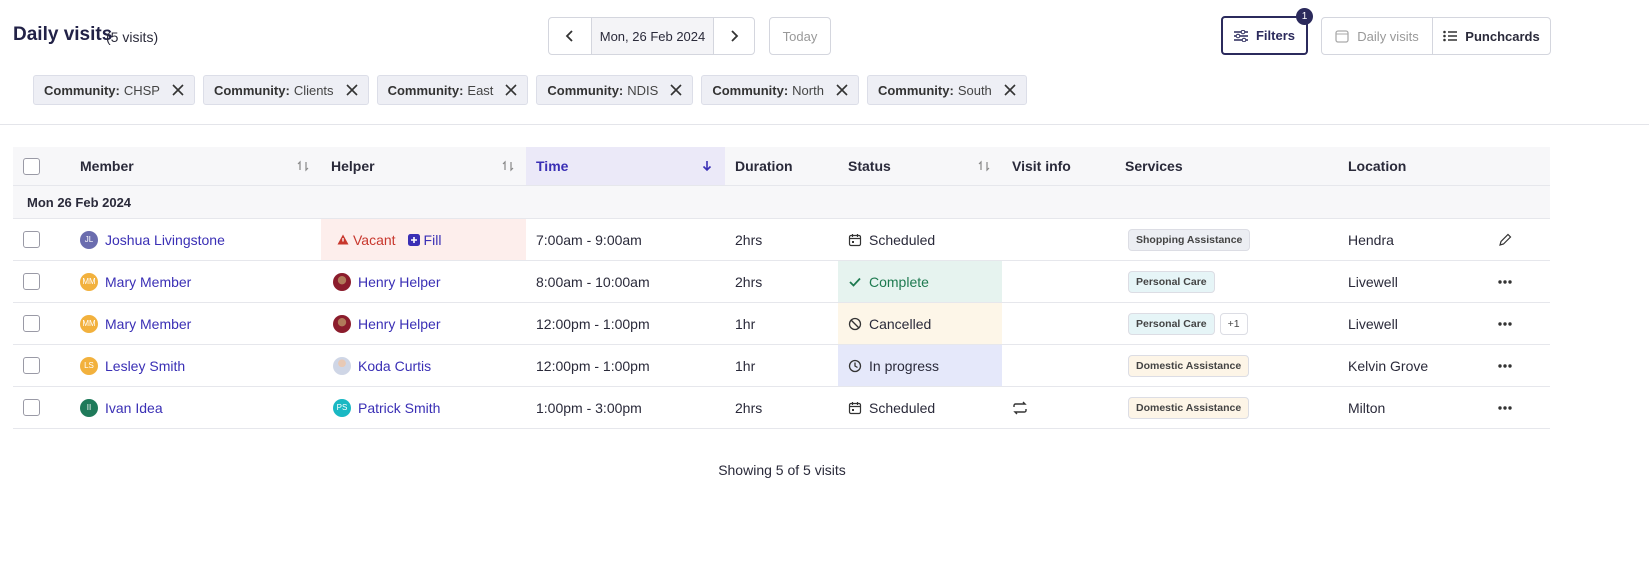 Image resolution: width=1649 pixels, height=577 pixels. Describe the element at coordinates (745, 365) in the screenshot. I see `visit-duration: 1hr` at that location.